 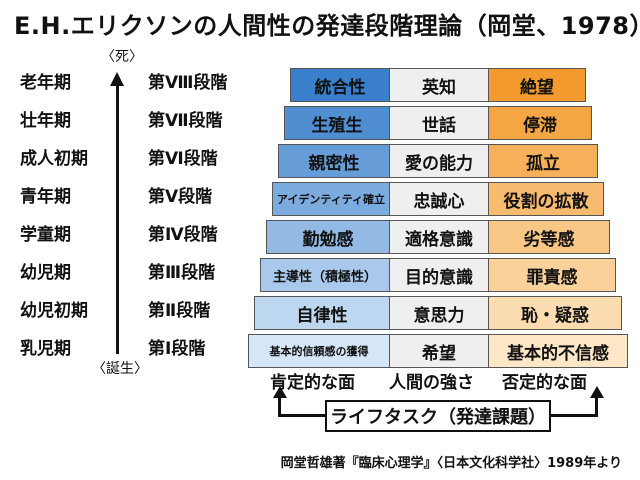 I want to click on birth-label: 〈誕生〉, so click(x=120, y=369).